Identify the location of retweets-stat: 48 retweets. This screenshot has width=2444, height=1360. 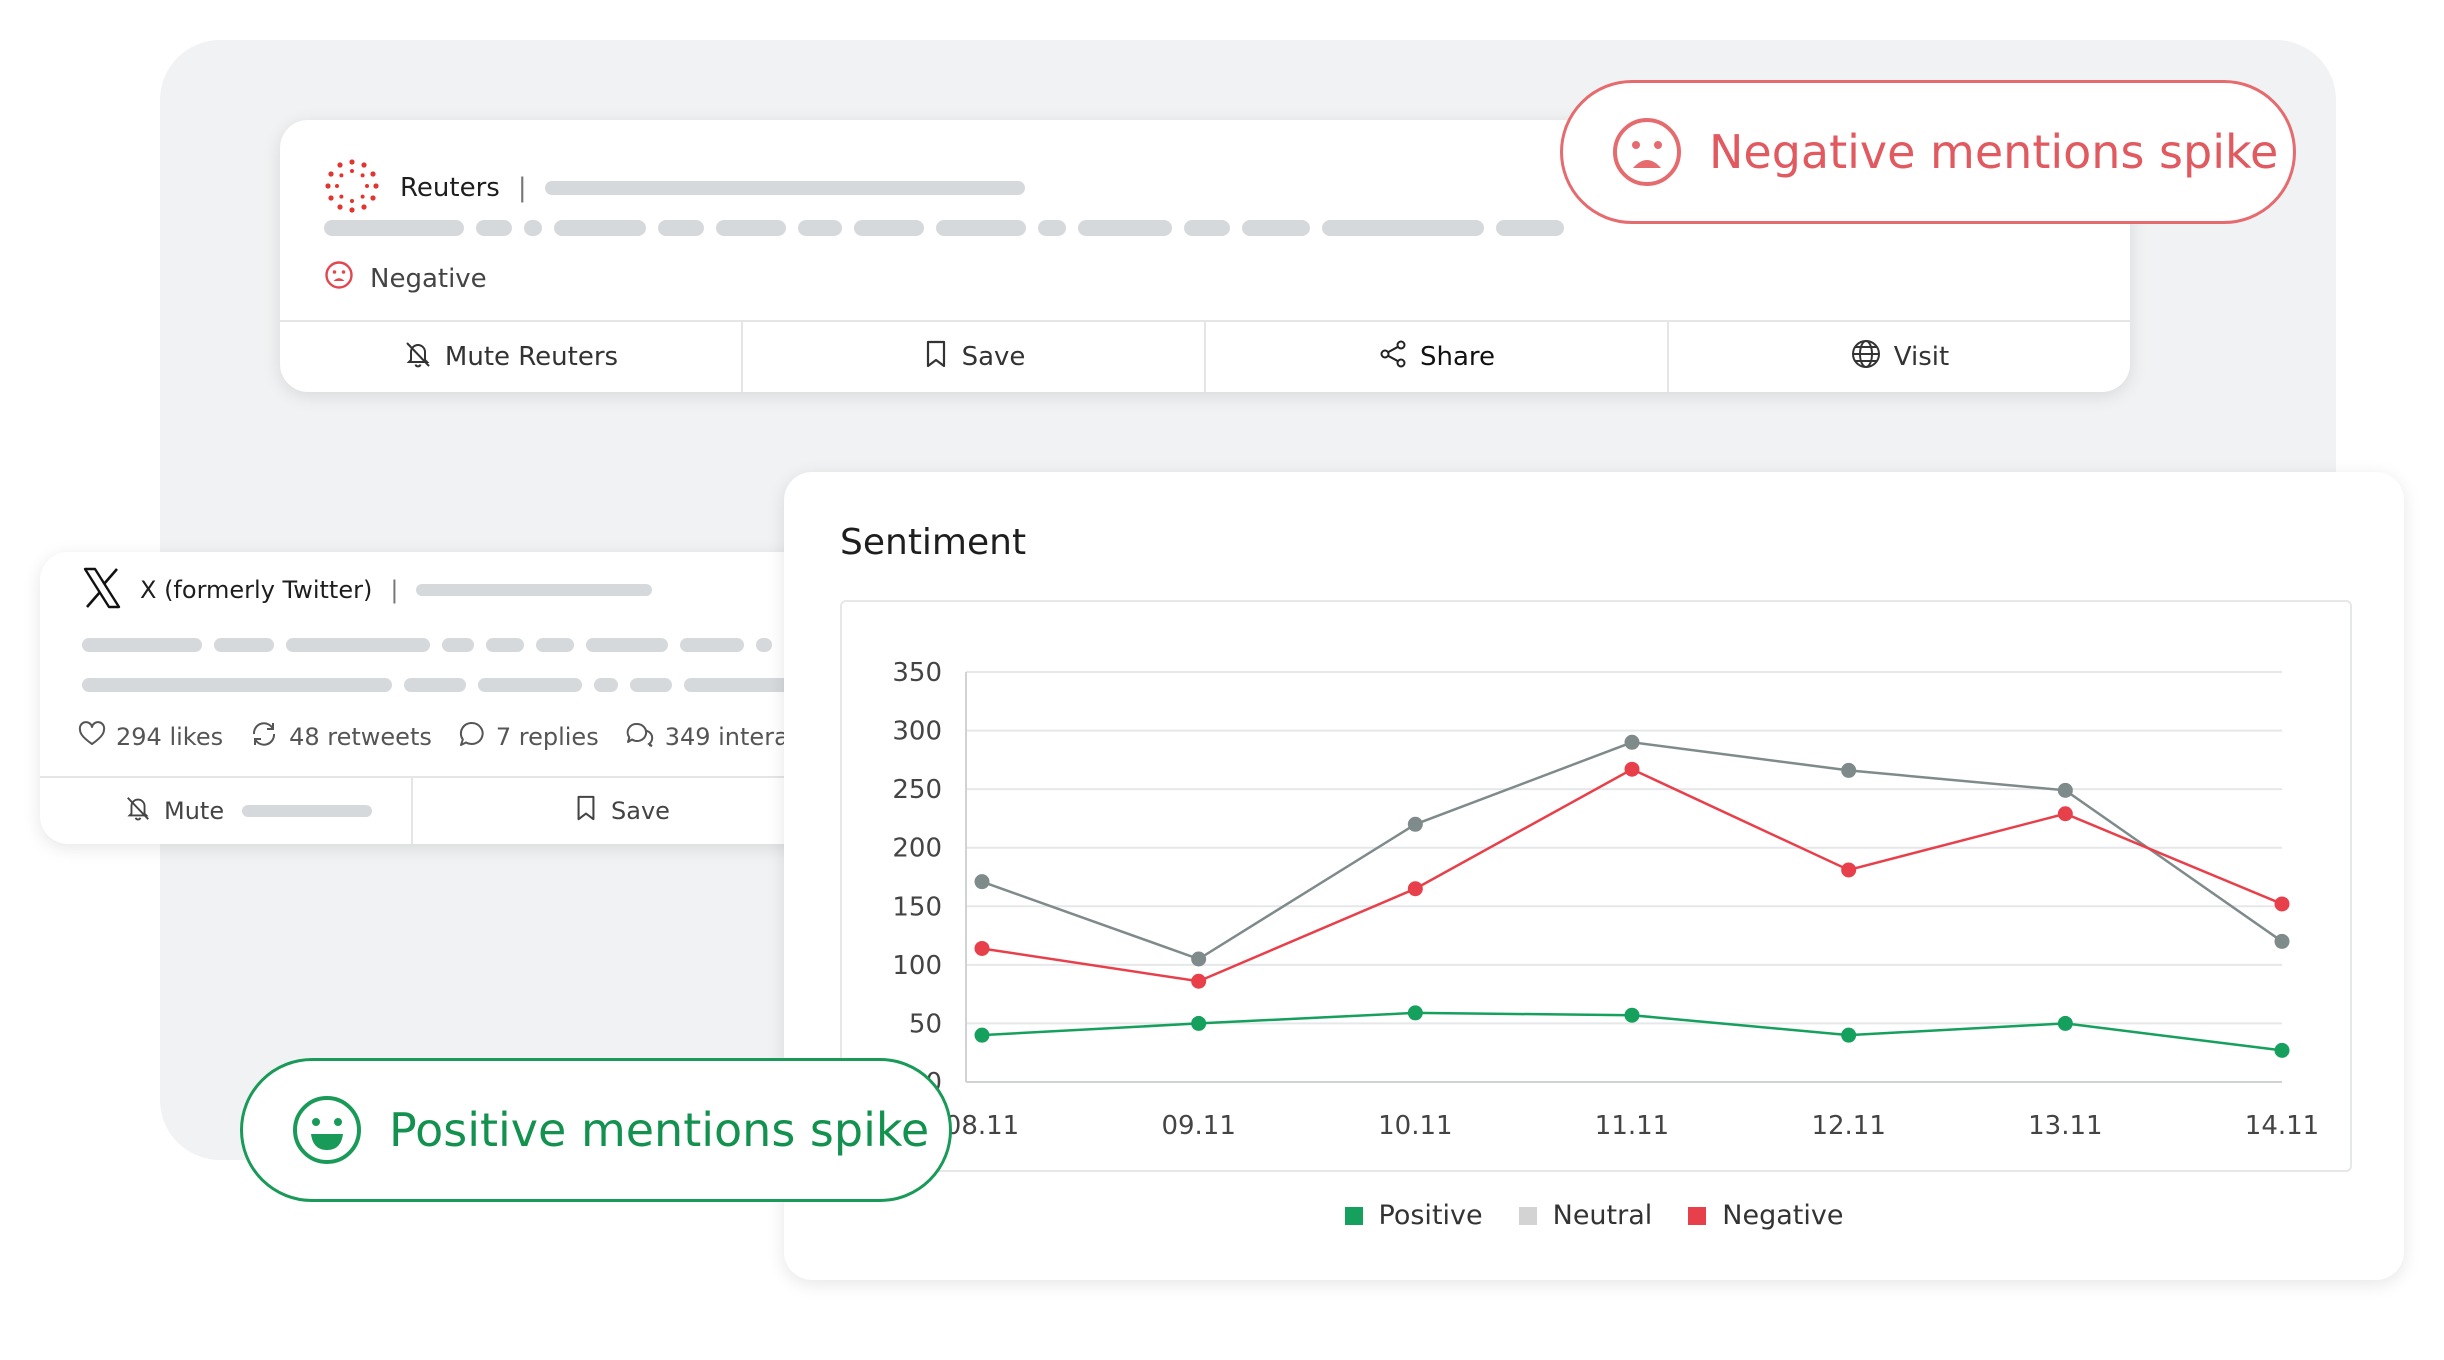
(340, 737).